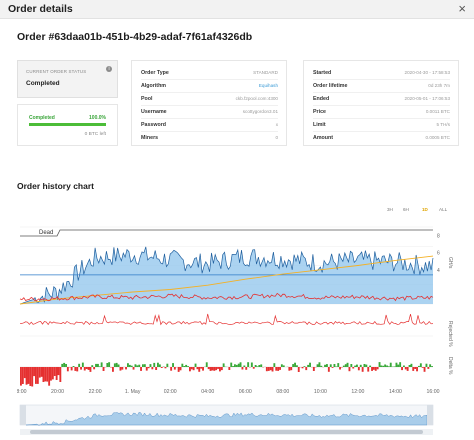 This screenshot has height=440, width=474. Describe the element at coordinates (323, 138) in the screenshot. I see `stat-key: Amount` at that location.